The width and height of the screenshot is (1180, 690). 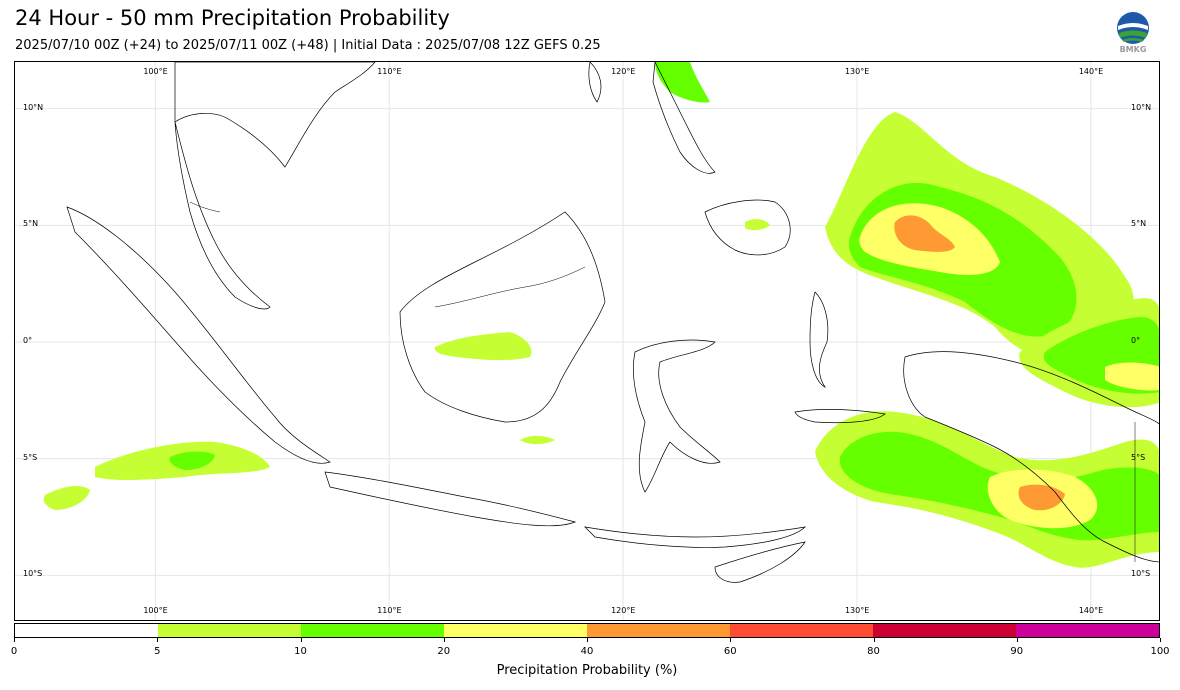 What do you see at coordinates (444, 651) in the screenshot?
I see `colorbar-tick-label: 20` at bounding box center [444, 651].